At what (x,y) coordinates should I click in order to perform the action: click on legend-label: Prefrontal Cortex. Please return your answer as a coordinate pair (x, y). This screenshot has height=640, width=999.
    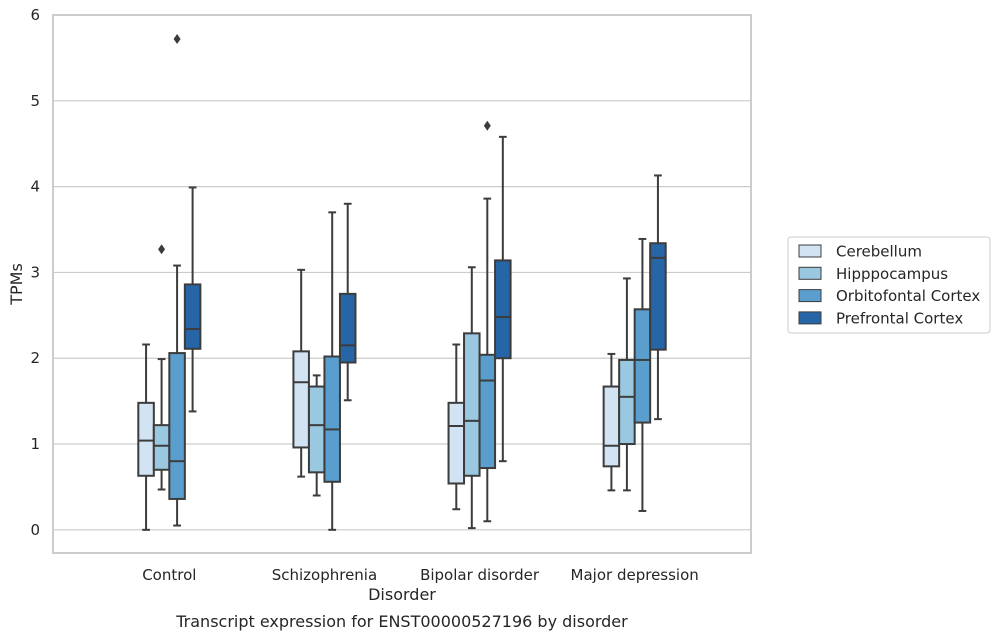
    Looking at the image, I should click on (899, 318).